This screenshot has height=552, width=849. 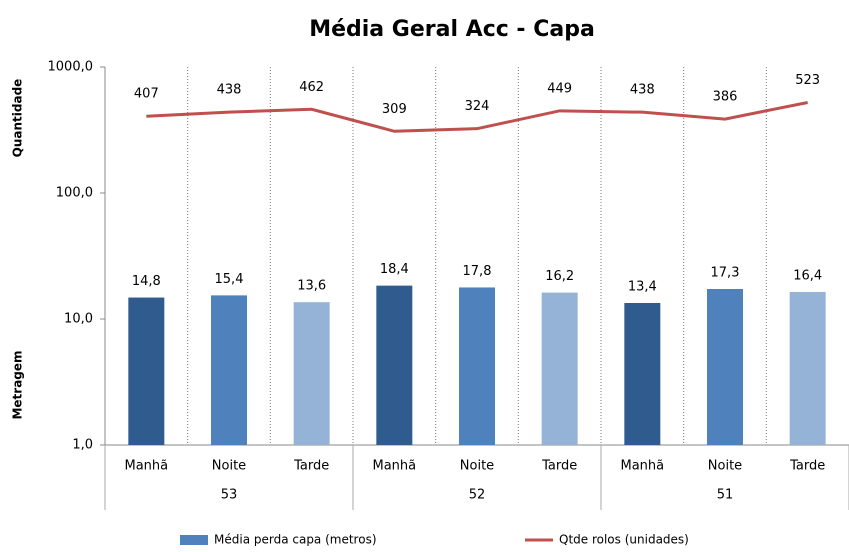 What do you see at coordinates (807, 275) in the screenshot?
I see `data-label: 16,4` at bounding box center [807, 275].